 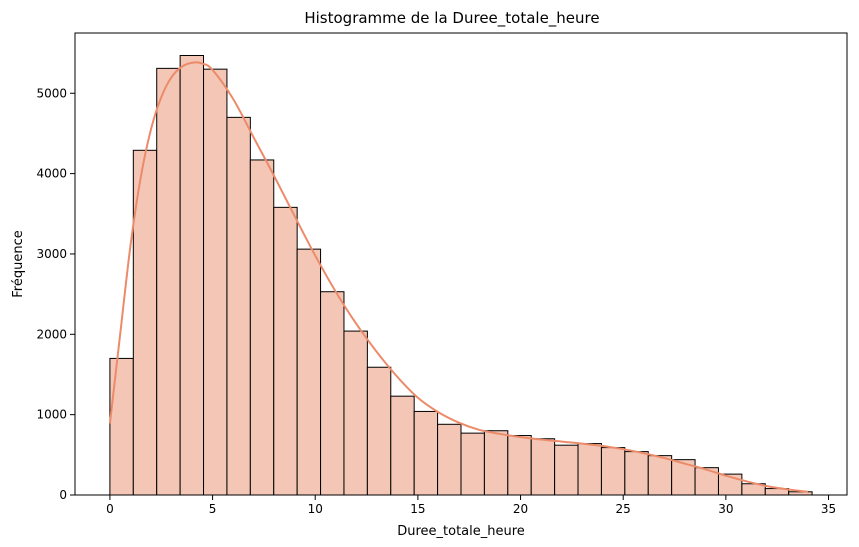 What do you see at coordinates (51, 334) in the screenshot?
I see `y-tick-label: 2000` at bounding box center [51, 334].